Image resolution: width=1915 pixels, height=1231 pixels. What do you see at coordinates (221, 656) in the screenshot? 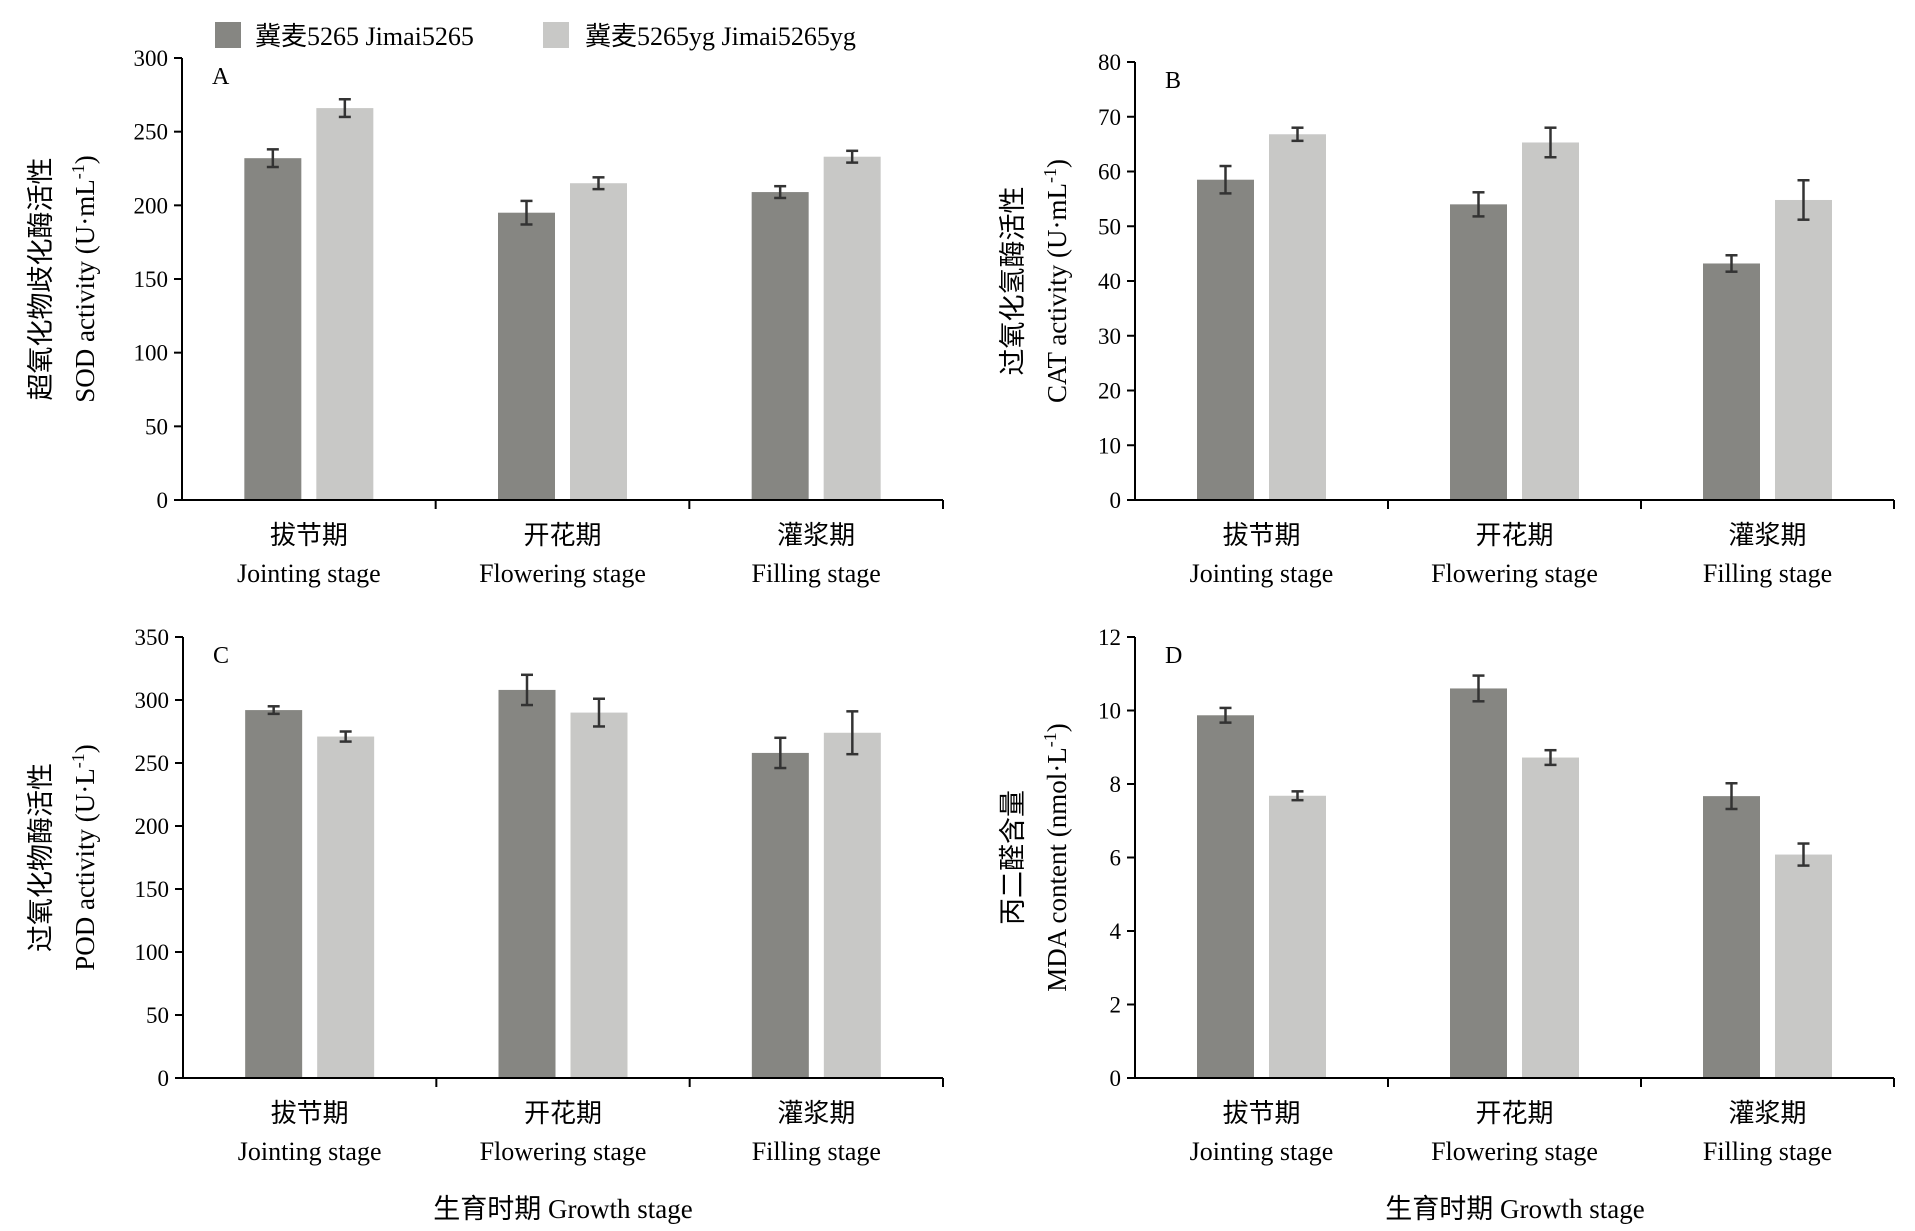
I see `panel-letter: C` at bounding box center [221, 656].